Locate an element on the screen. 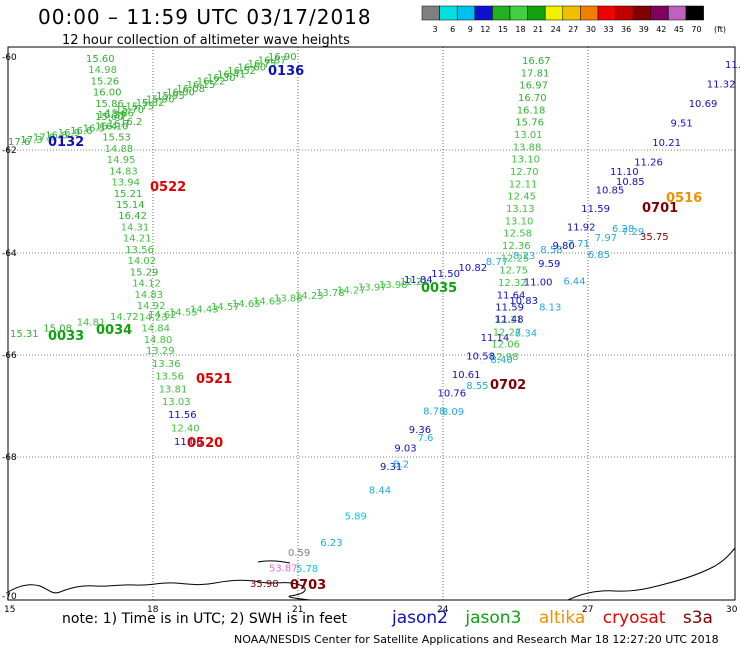 The width and height of the screenshot is (740, 650). swh-value: 16.10 is located at coordinates (114, 126).